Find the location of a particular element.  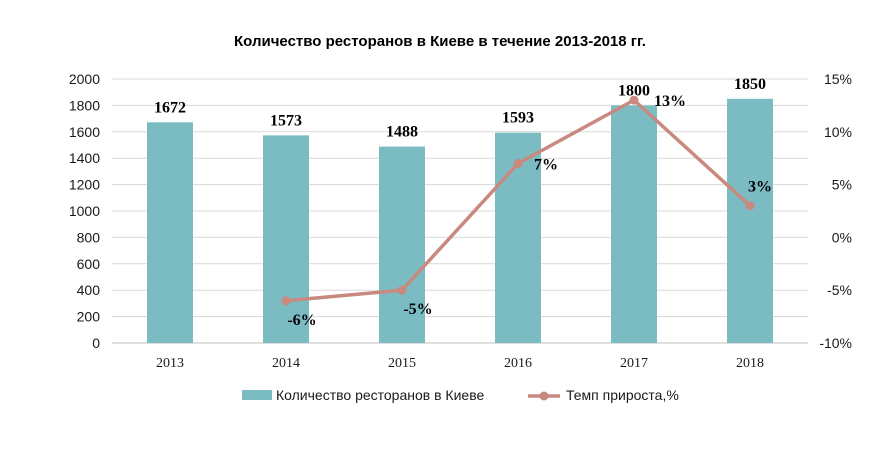

y-left-tick-label: 1800 is located at coordinates (84, 105).